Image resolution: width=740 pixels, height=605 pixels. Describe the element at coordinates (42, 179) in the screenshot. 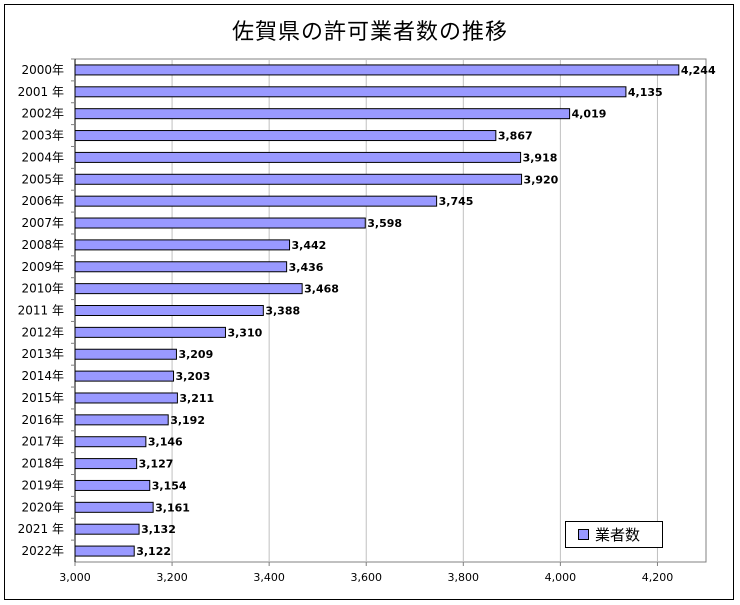

I see `category-label: 2005年` at that location.